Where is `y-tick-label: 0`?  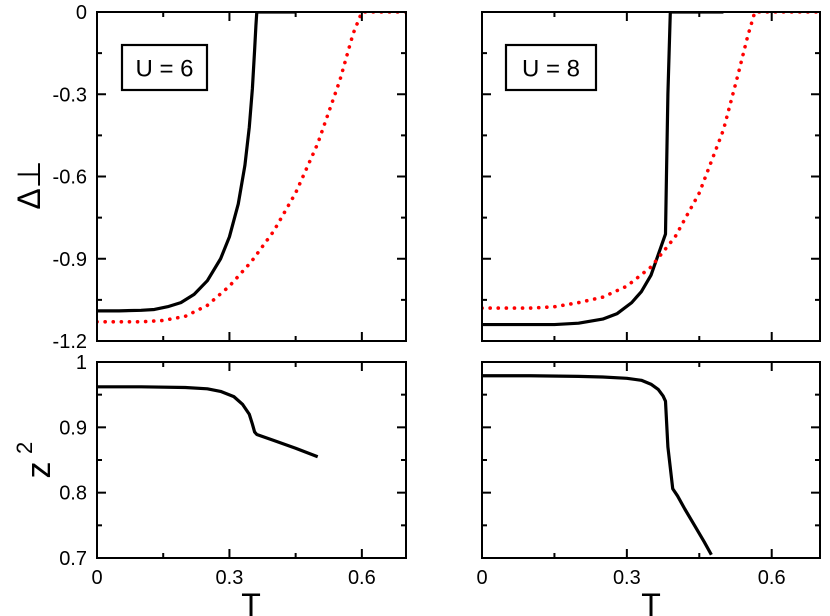
y-tick-label: 0 is located at coordinates (81, 13).